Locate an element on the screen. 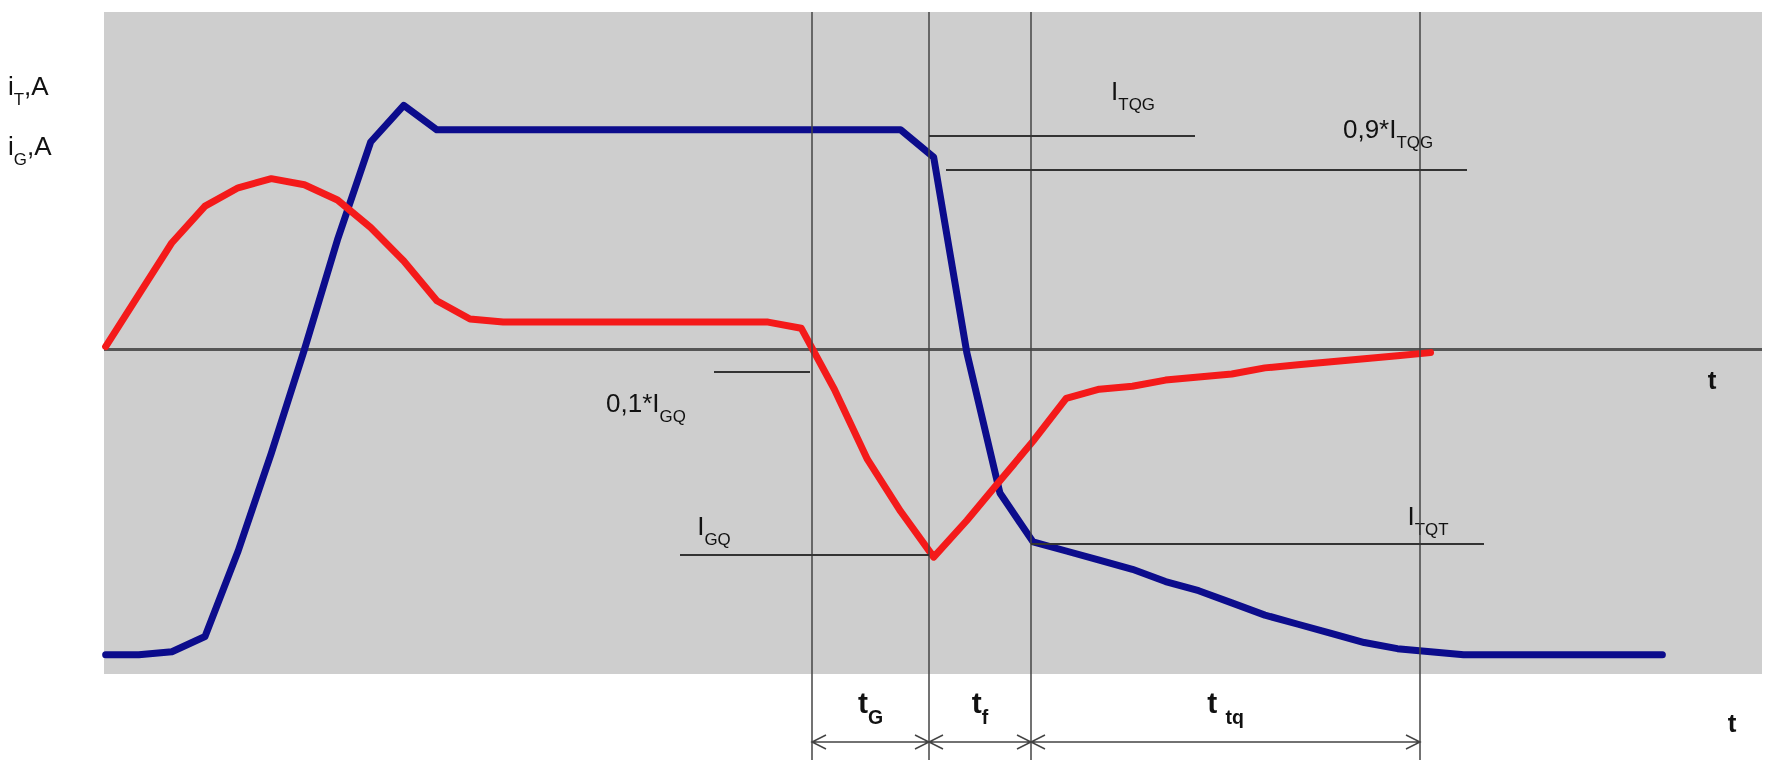  y-axis-title: i$_{T}$,A is located at coordinates (29, 90).